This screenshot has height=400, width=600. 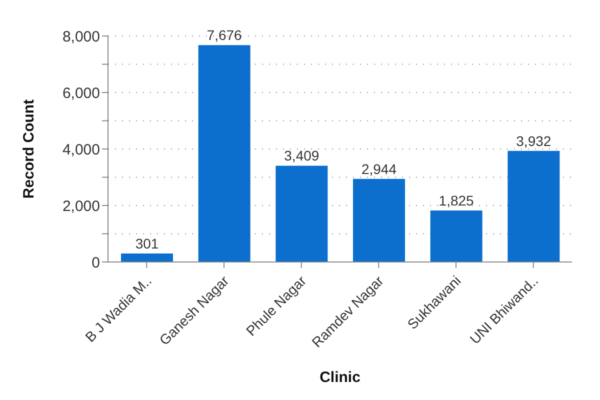 What do you see at coordinates (81, 93) in the screenshot?
I see `y-tick-label: 6,000` at bounding box center [81, 93].